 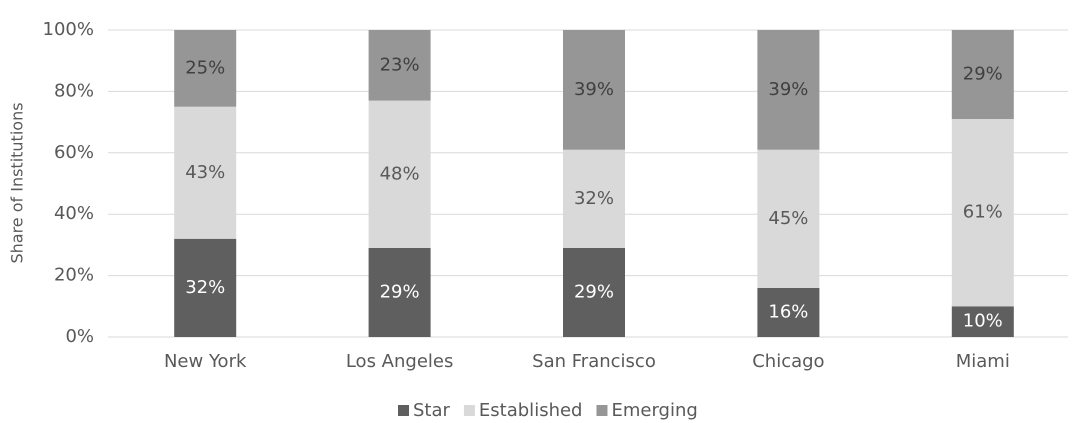 What do you see at coordinates (788, 361) in the screenshot?
I see `x-tick-label: Chicago` at bounding box center [788, 361].